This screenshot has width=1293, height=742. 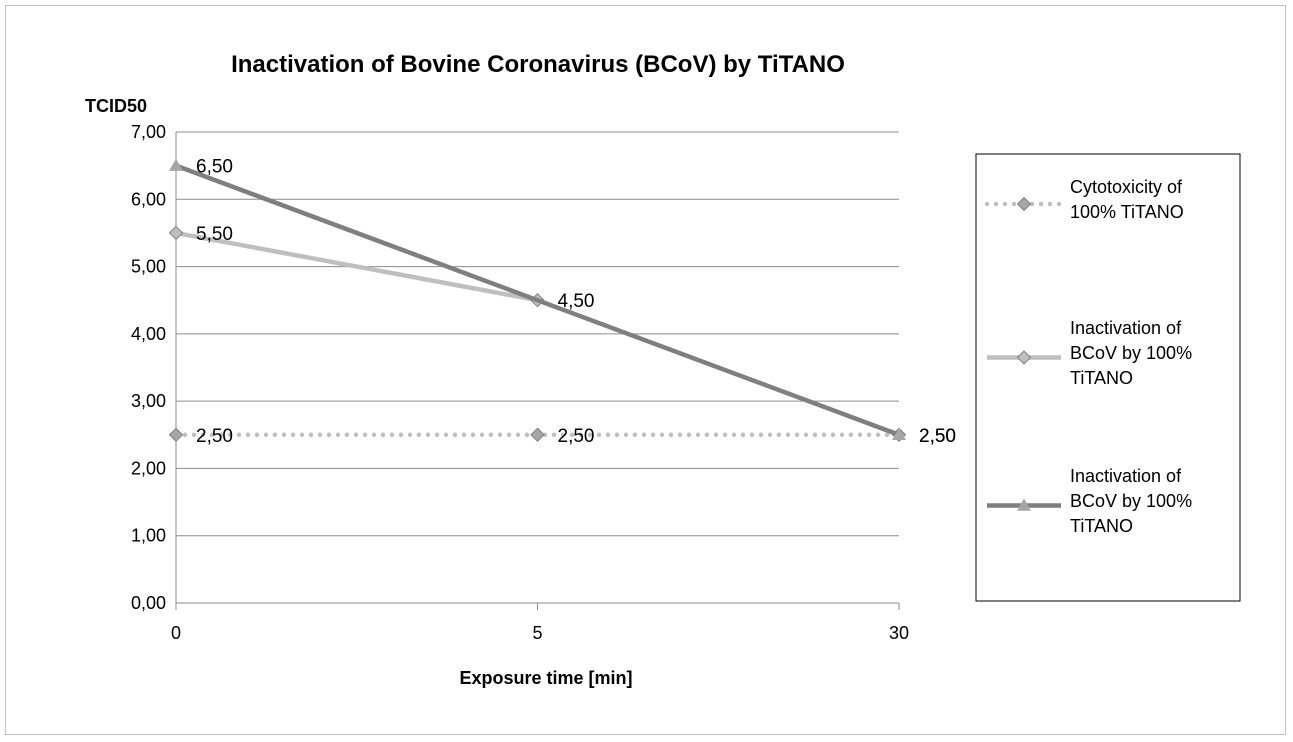 What do you see at coordinates (176, 633) in the screenshot?
I see `x-tick-label: 0` at bounding box center [176, 633].